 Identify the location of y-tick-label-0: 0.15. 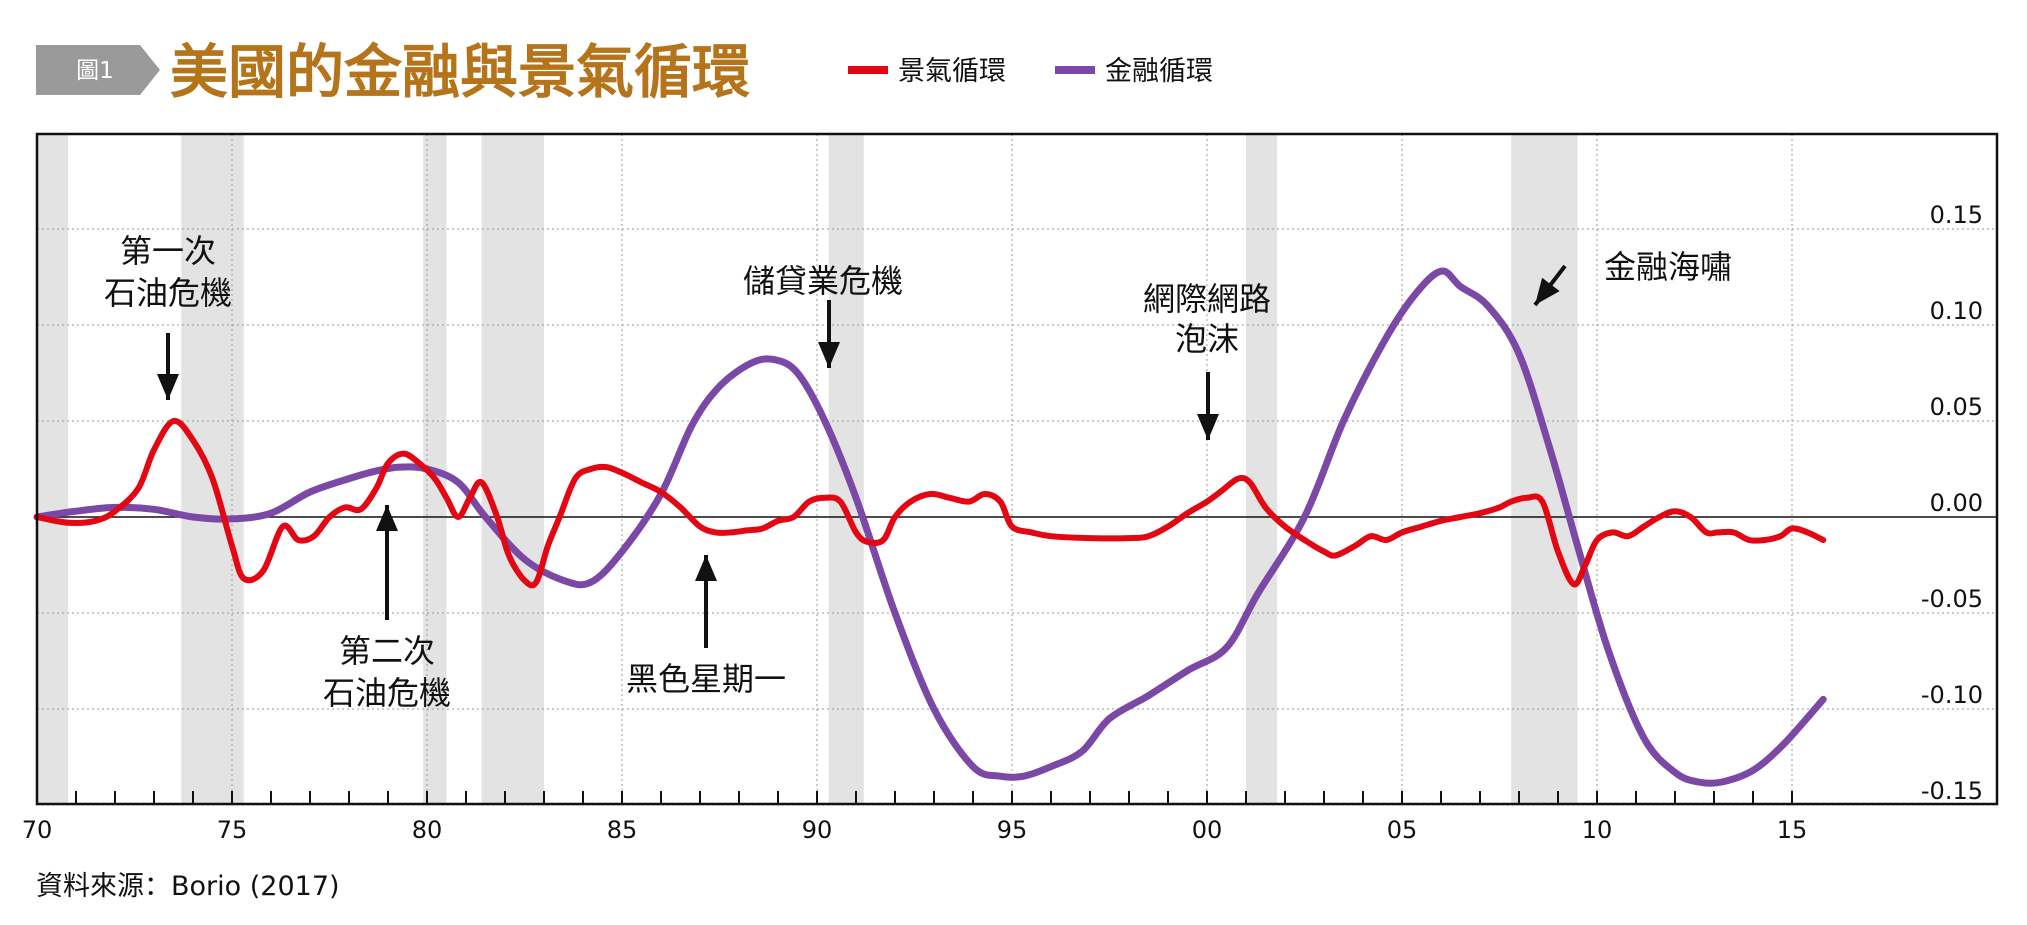
(1956, 215).